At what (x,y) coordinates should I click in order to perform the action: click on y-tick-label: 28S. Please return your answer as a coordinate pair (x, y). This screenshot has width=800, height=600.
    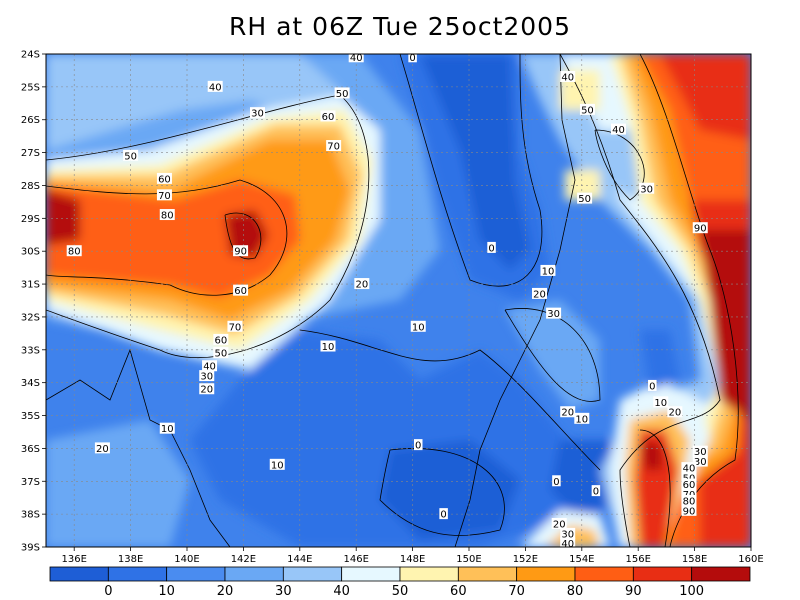
    Looking at the image, I should click on (30, 186).